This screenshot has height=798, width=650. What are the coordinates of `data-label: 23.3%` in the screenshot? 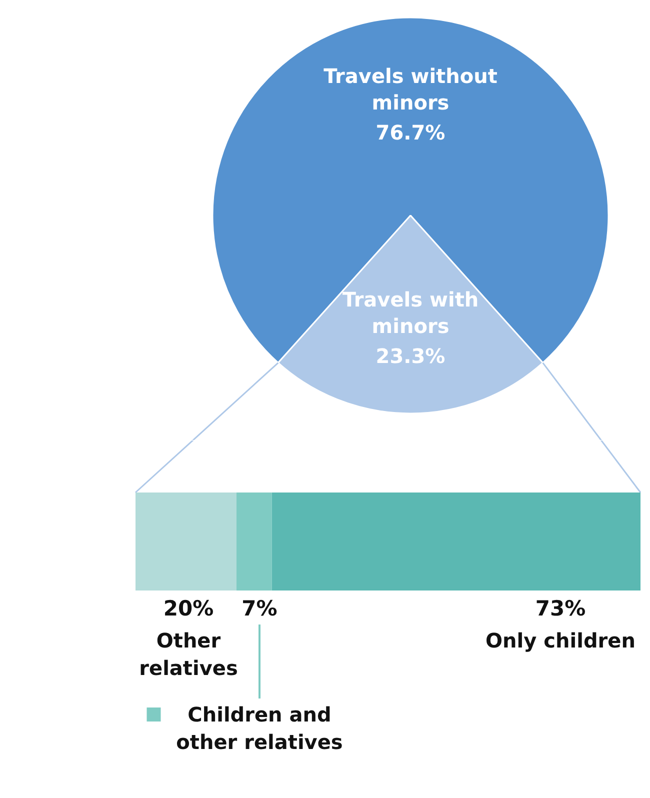 It's located at (411, 356).